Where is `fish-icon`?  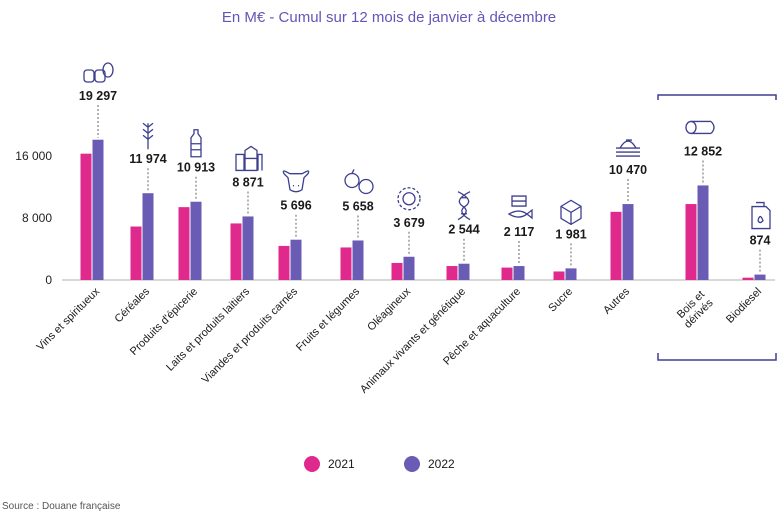 fish-icon is located at coordinates (520, 207).